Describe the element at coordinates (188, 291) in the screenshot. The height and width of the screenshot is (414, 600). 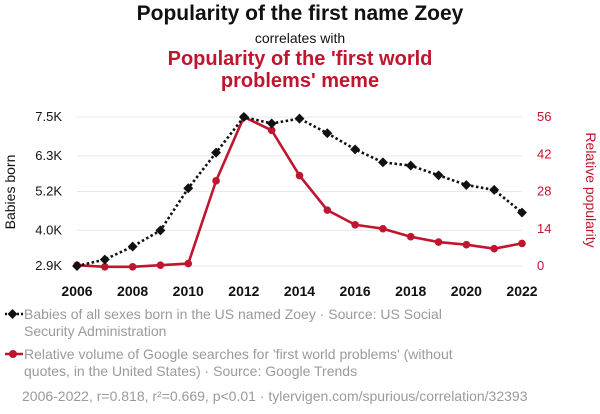
I see `x-tick-label: 2010` at that location.